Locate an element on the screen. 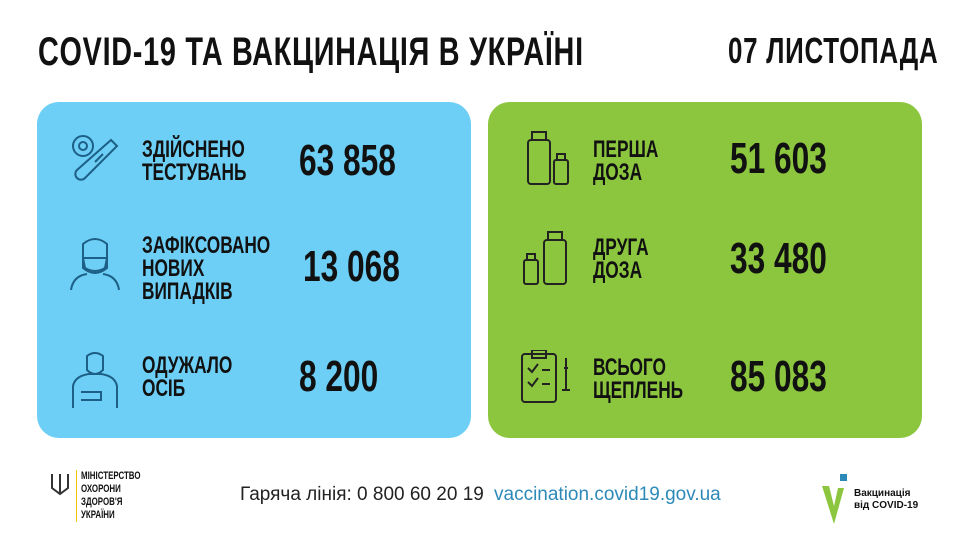  label-line: НОВИХ is located at coordinates (173, 268).